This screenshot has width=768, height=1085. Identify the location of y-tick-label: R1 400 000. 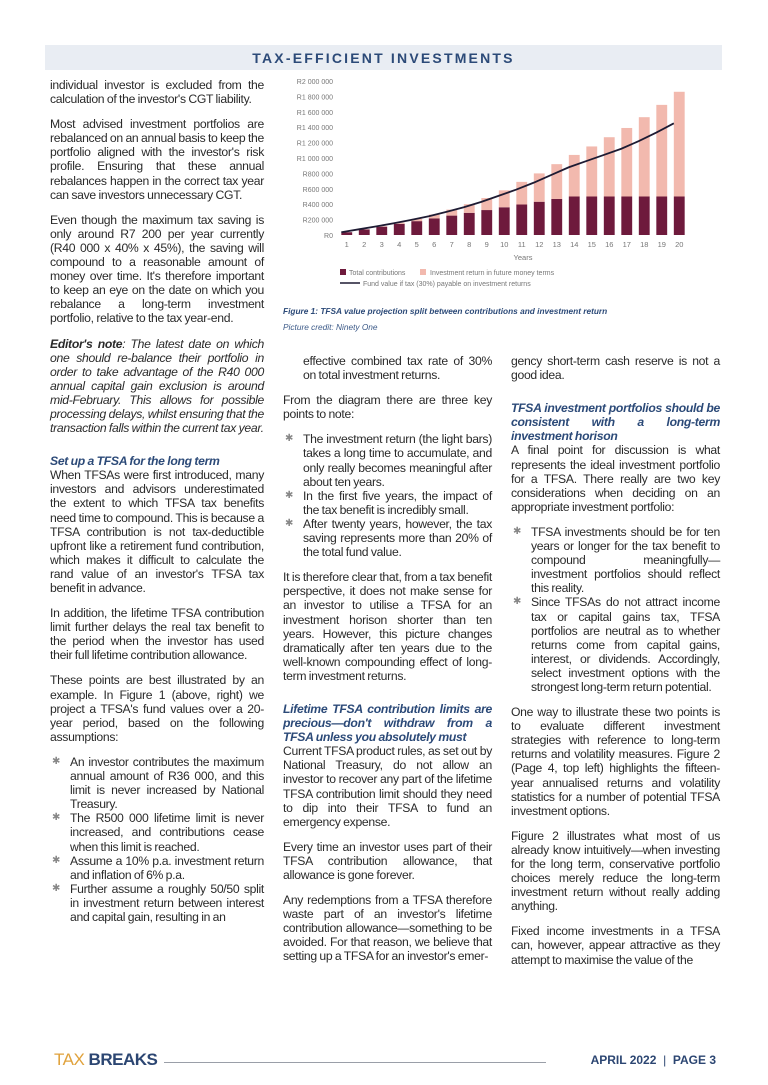
(315, 128).